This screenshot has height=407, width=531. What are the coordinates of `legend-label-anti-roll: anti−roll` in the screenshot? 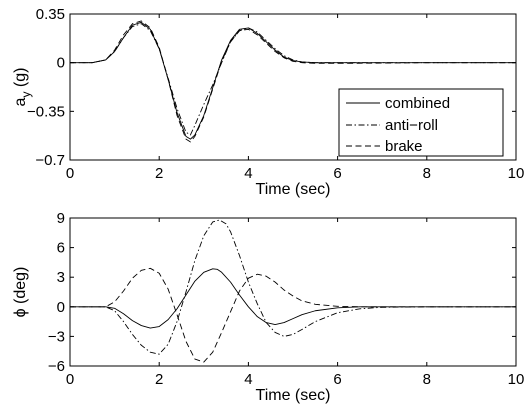 It's located at (411, 125).